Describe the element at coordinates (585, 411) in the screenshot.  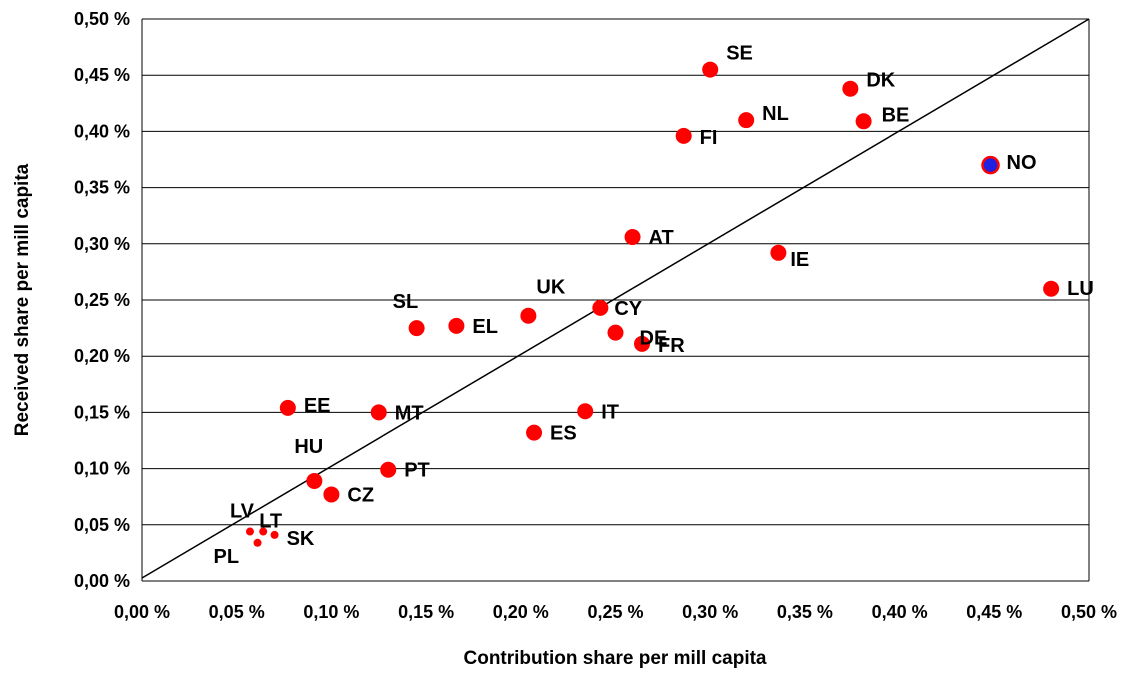
I see `data-point-it` at that location.